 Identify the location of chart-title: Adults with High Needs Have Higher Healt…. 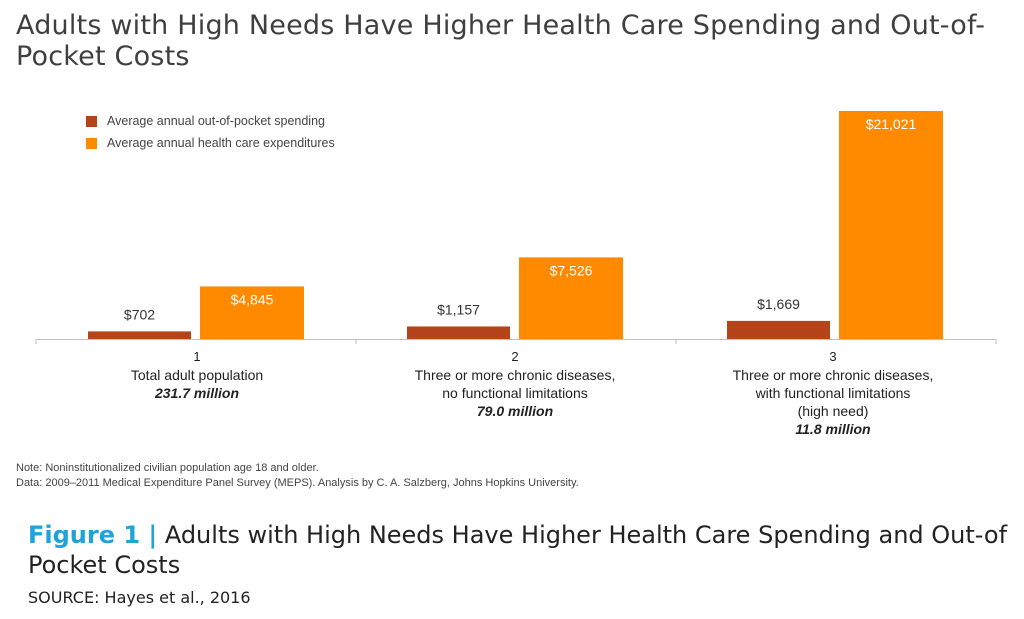
(501, 41).